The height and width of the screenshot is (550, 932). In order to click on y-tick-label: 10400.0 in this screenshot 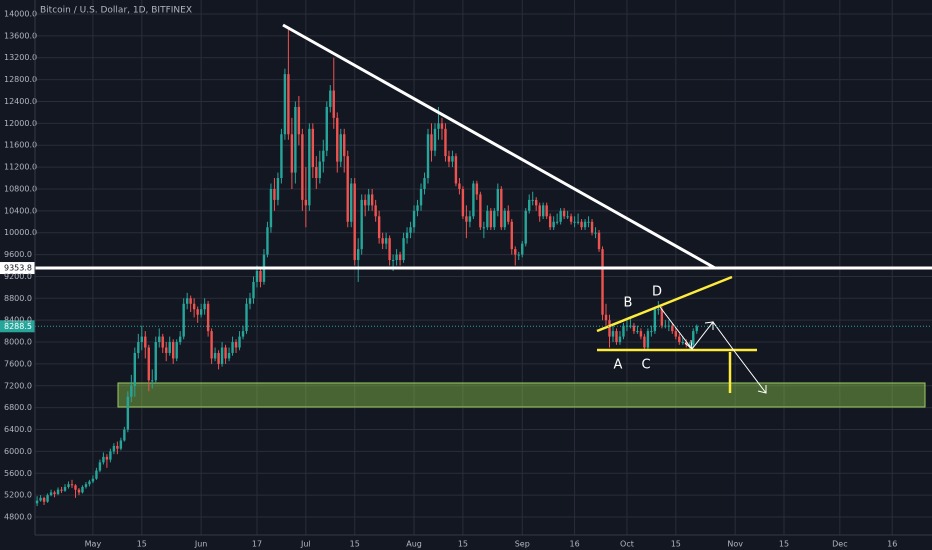, I will do `click(20, 210)`.